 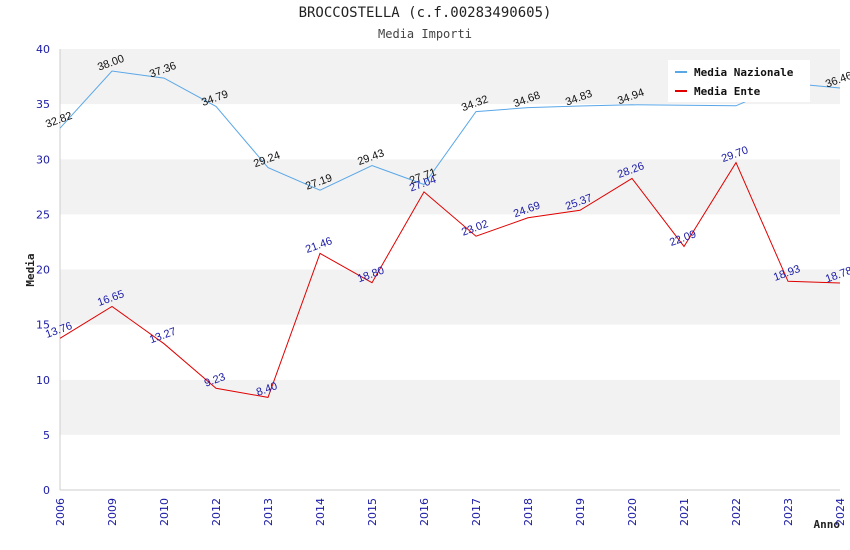 What do you see at coordinates (788, 512) in the screenshot?
I see `x-tick-label: 2023` at bounding box center [788, 512].